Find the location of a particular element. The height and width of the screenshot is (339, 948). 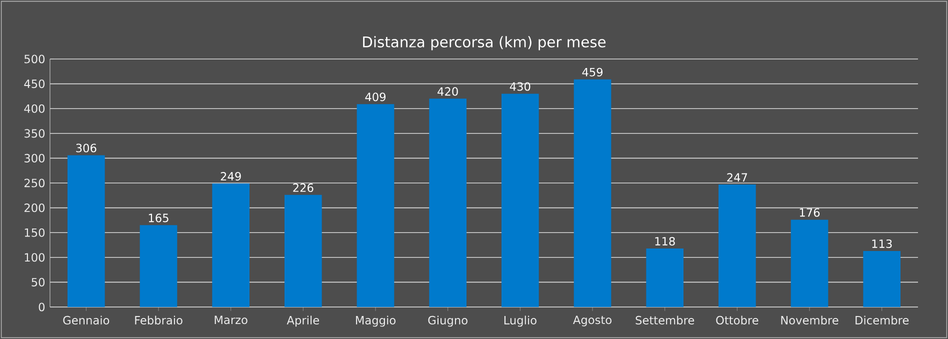

y-tick-label: 0 is located at coordinates (41, 307).